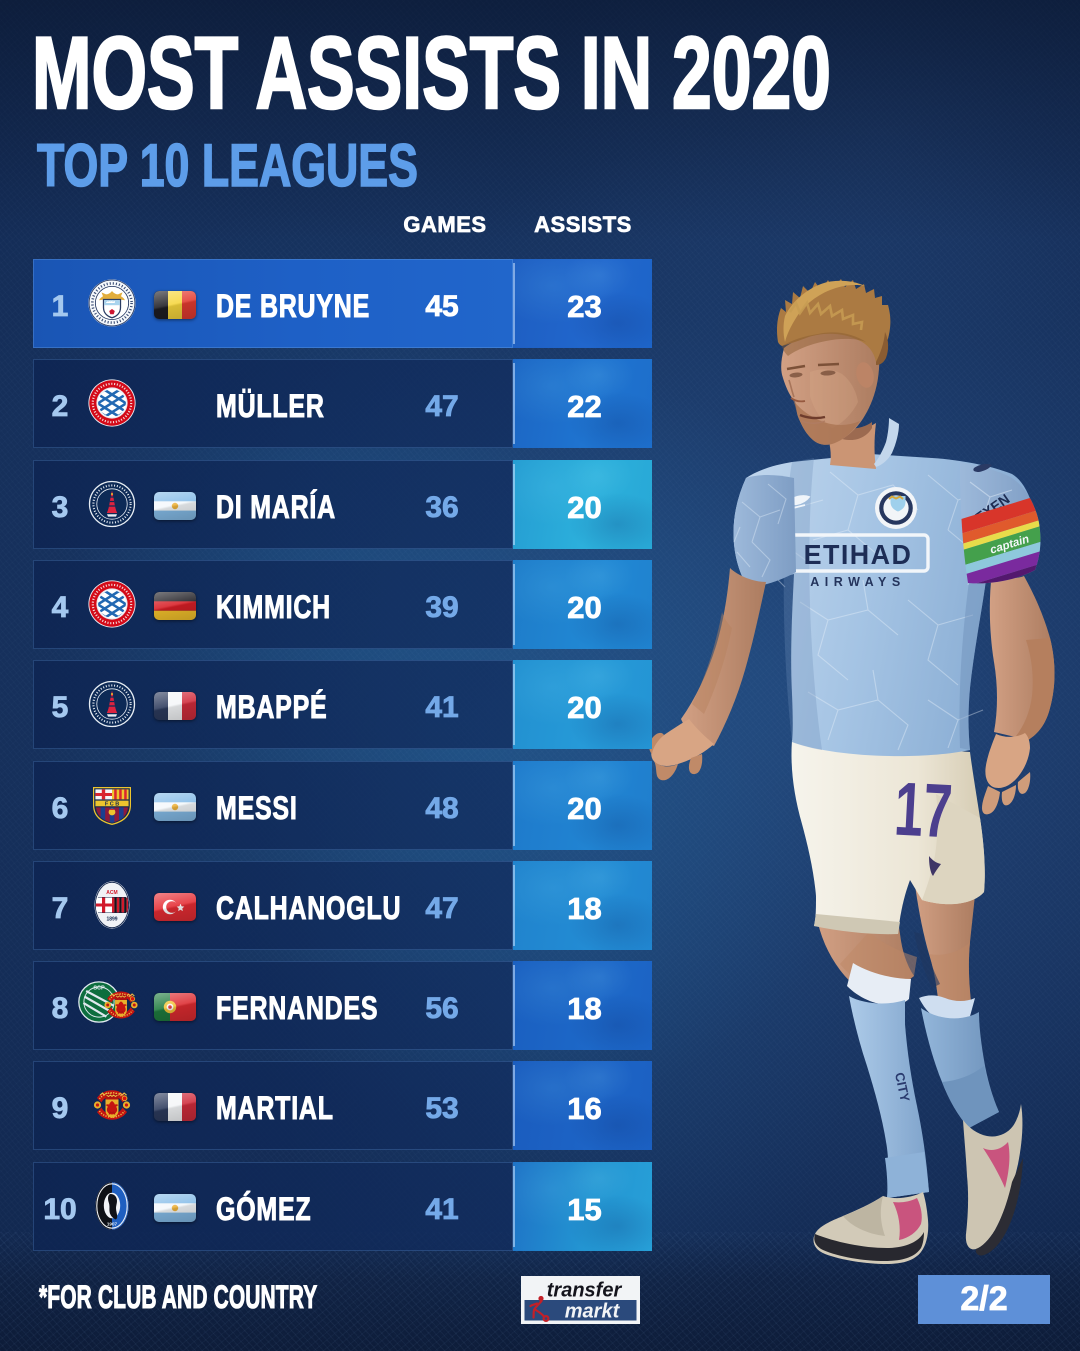 The image size is (1080, 1351). I want to click on svg-text: markt, so click(593, 1312).